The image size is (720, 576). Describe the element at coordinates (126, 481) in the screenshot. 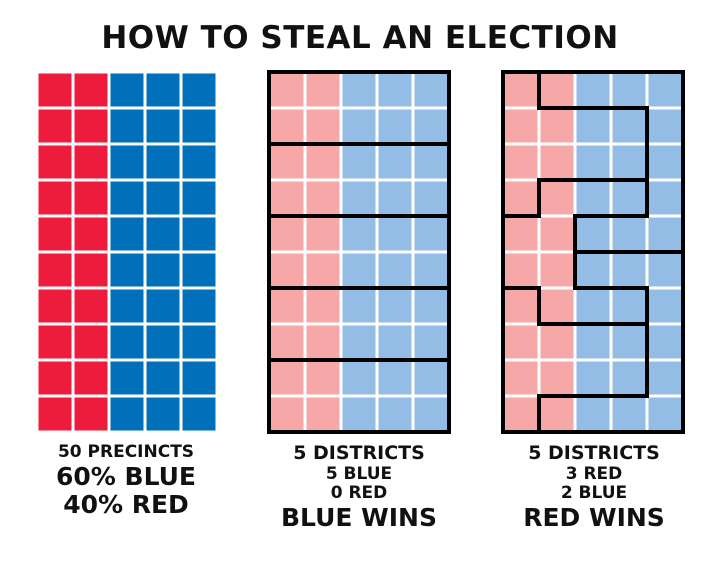

I see `caption-precincts: 50 PRECINCTS 60% BLUE 40% RED` at that location.